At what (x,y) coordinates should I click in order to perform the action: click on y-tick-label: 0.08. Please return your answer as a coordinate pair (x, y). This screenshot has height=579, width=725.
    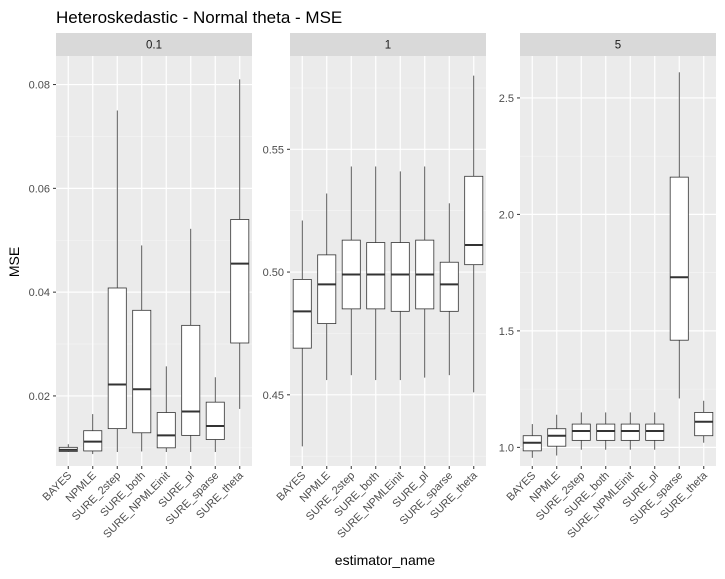
    Looking at the image, I should click on (39, 86).